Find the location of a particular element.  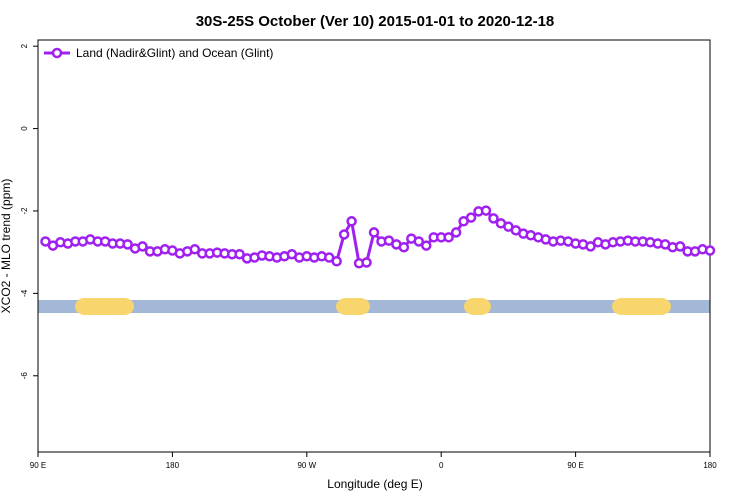

series-line is located at coordinates (377, 236).